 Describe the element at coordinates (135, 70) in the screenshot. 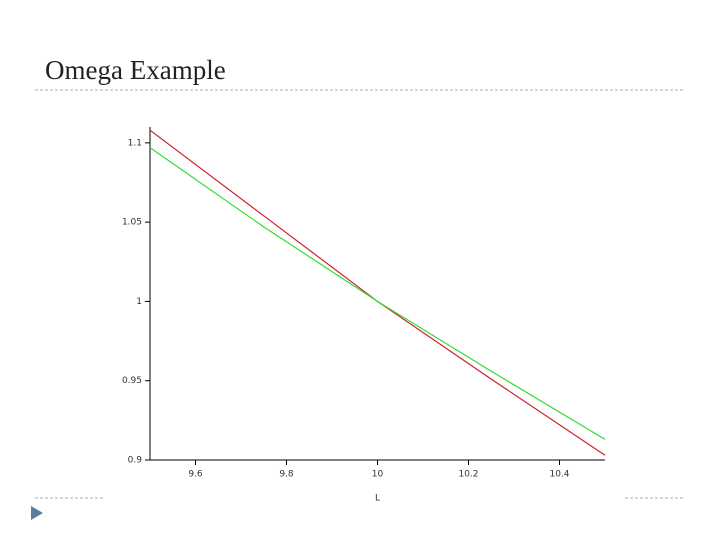

I see `slide-title: Omega Example` at that location.